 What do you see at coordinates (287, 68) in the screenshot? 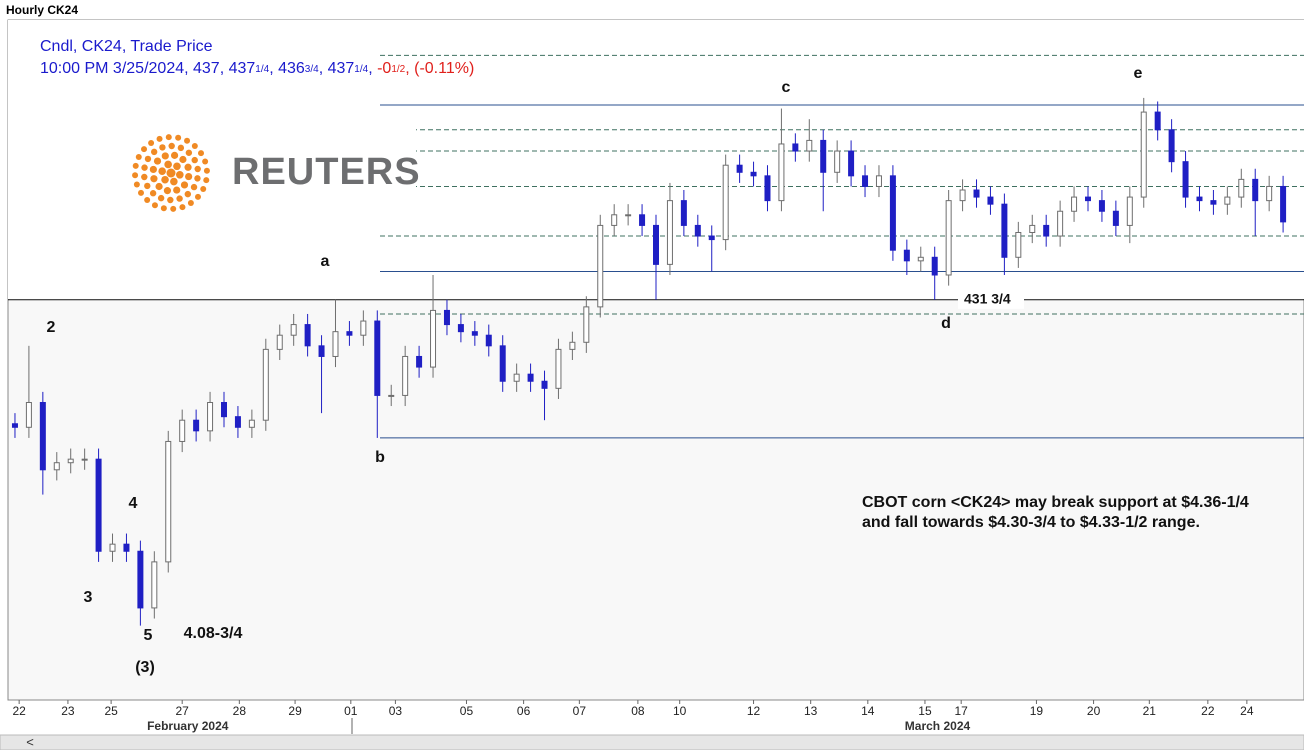
I see `legend-text: , 436` at bounding box center [287, 68].